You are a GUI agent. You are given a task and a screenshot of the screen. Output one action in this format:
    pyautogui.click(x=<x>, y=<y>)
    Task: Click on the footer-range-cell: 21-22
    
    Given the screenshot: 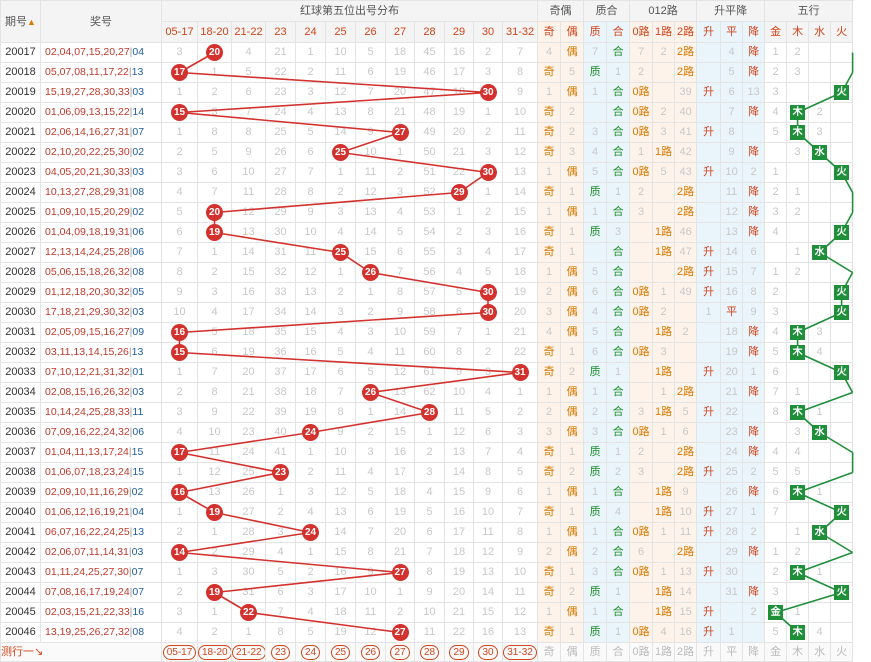 What is the action you would take?
    pyautogui.click(x=248, y=652)
    